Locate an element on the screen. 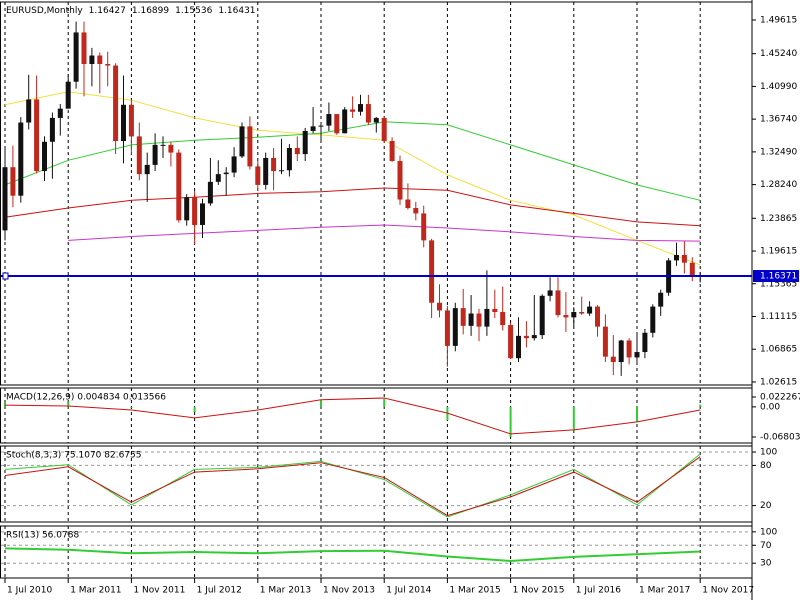 The image size is (800, 600). y-tick-label: 1.32490 is located at coordinates (778, 152).